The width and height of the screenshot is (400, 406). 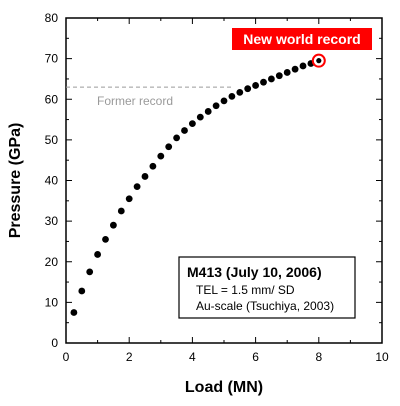 I want to click on y-axis-title: Pressure (GPa), so click(x=15, y=181).